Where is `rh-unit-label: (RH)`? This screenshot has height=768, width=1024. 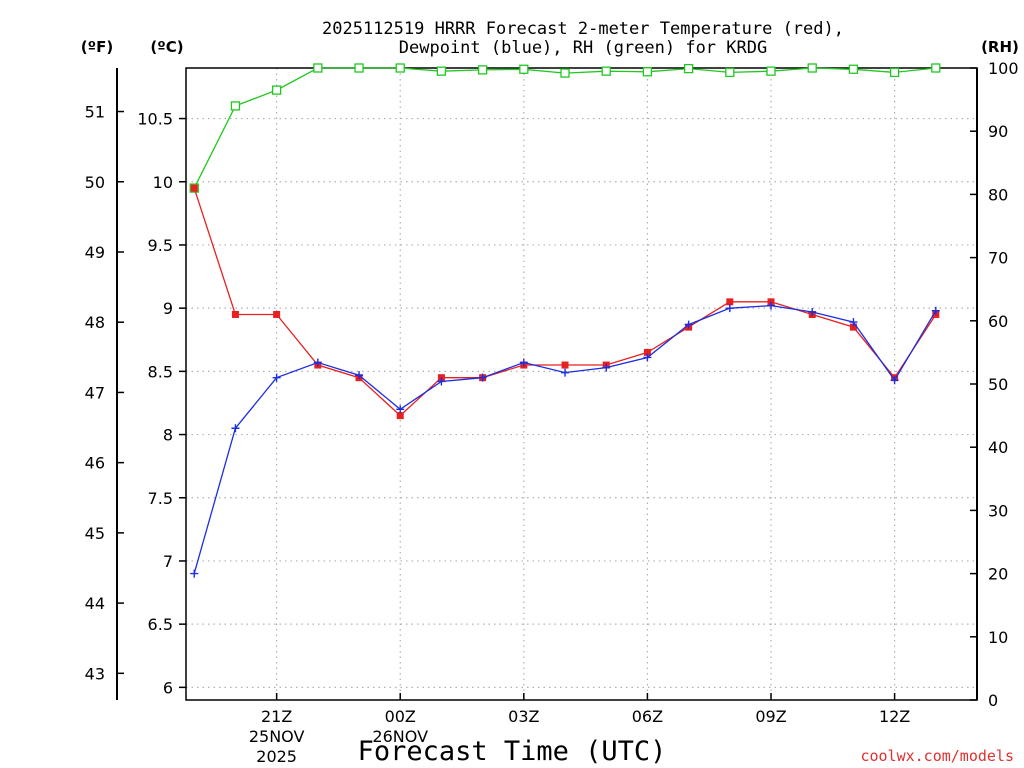 rh-unit-label: (RH) is located at coordinates (1000, 47).